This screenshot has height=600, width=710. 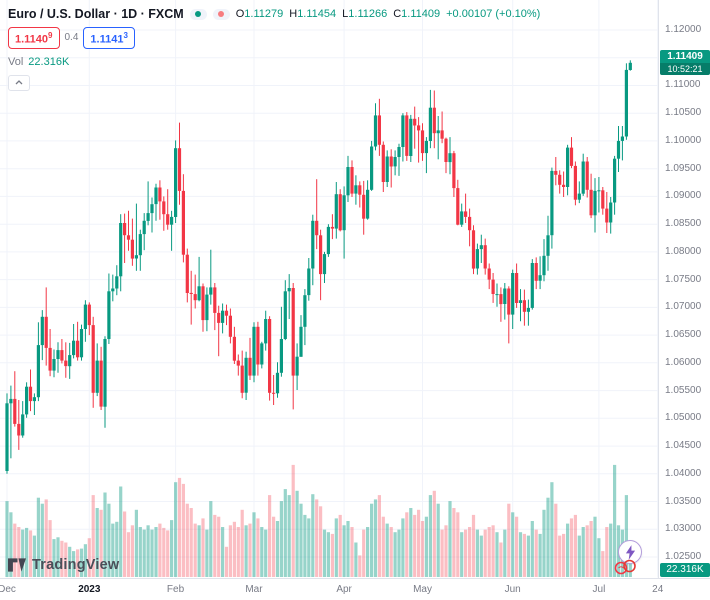 I want to click on stickers-icon, so click(x=625, y=567).